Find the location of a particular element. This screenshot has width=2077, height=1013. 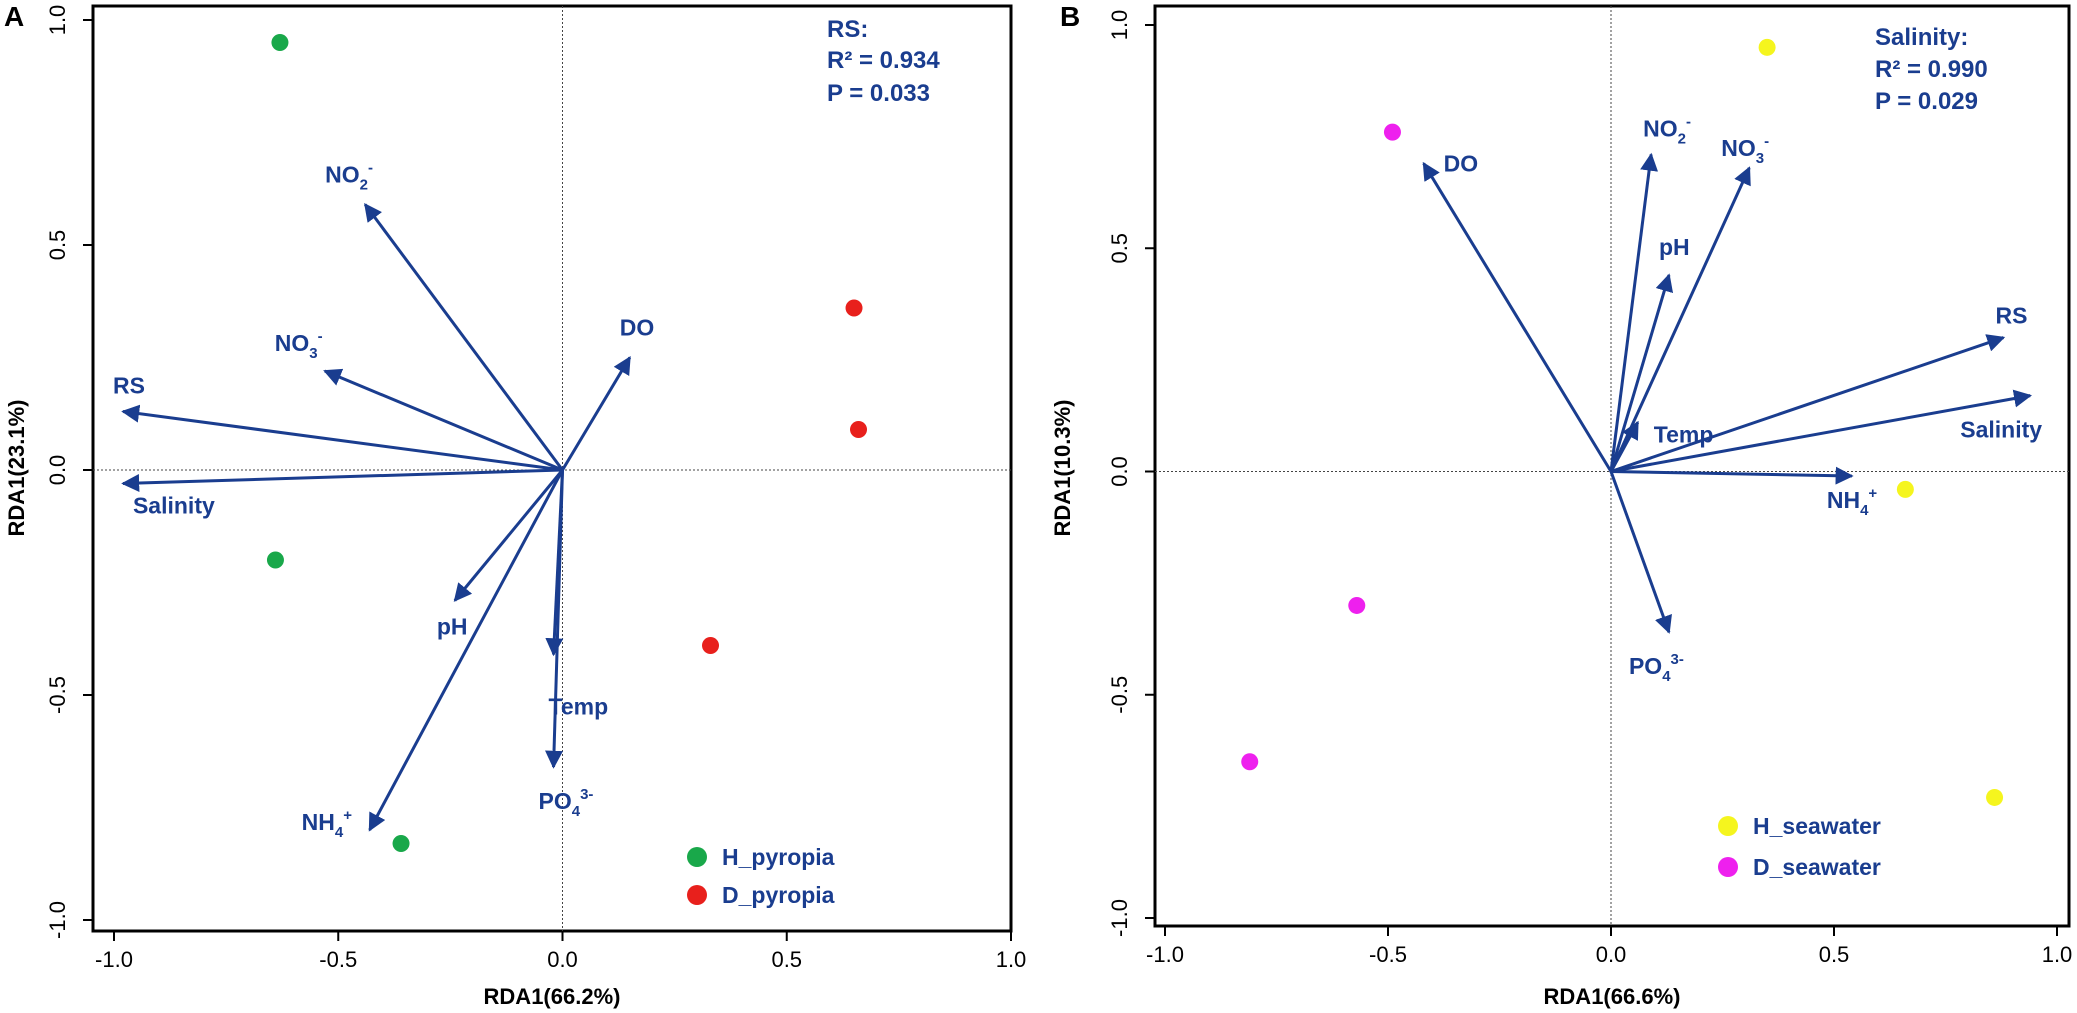

legend-label: H_pyropia is located at coordinates (778, 857).